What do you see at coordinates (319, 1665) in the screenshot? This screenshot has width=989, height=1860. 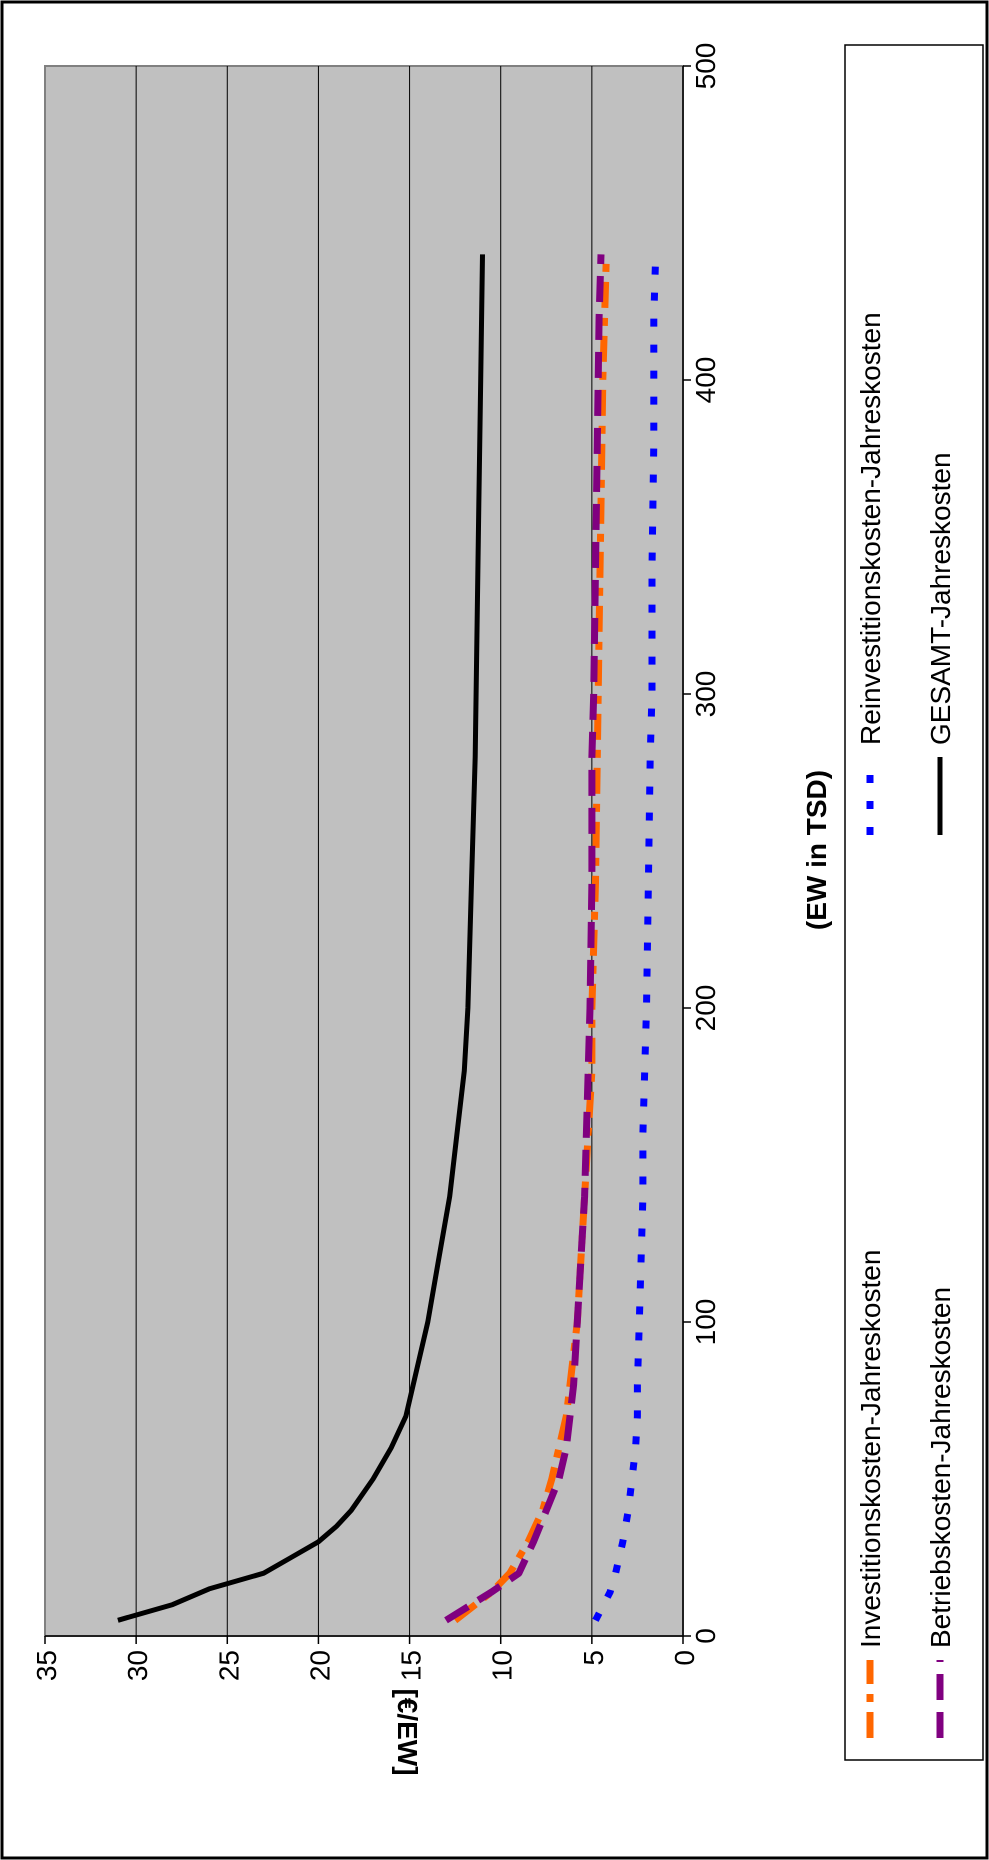 I see `y-tick-label: 20` at bounding box center [319, 1665].